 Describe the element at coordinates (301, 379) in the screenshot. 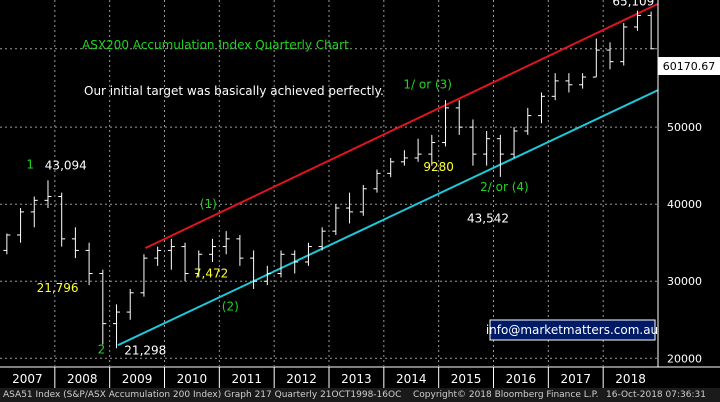

I see `x-tick-label: 2012` at that location.